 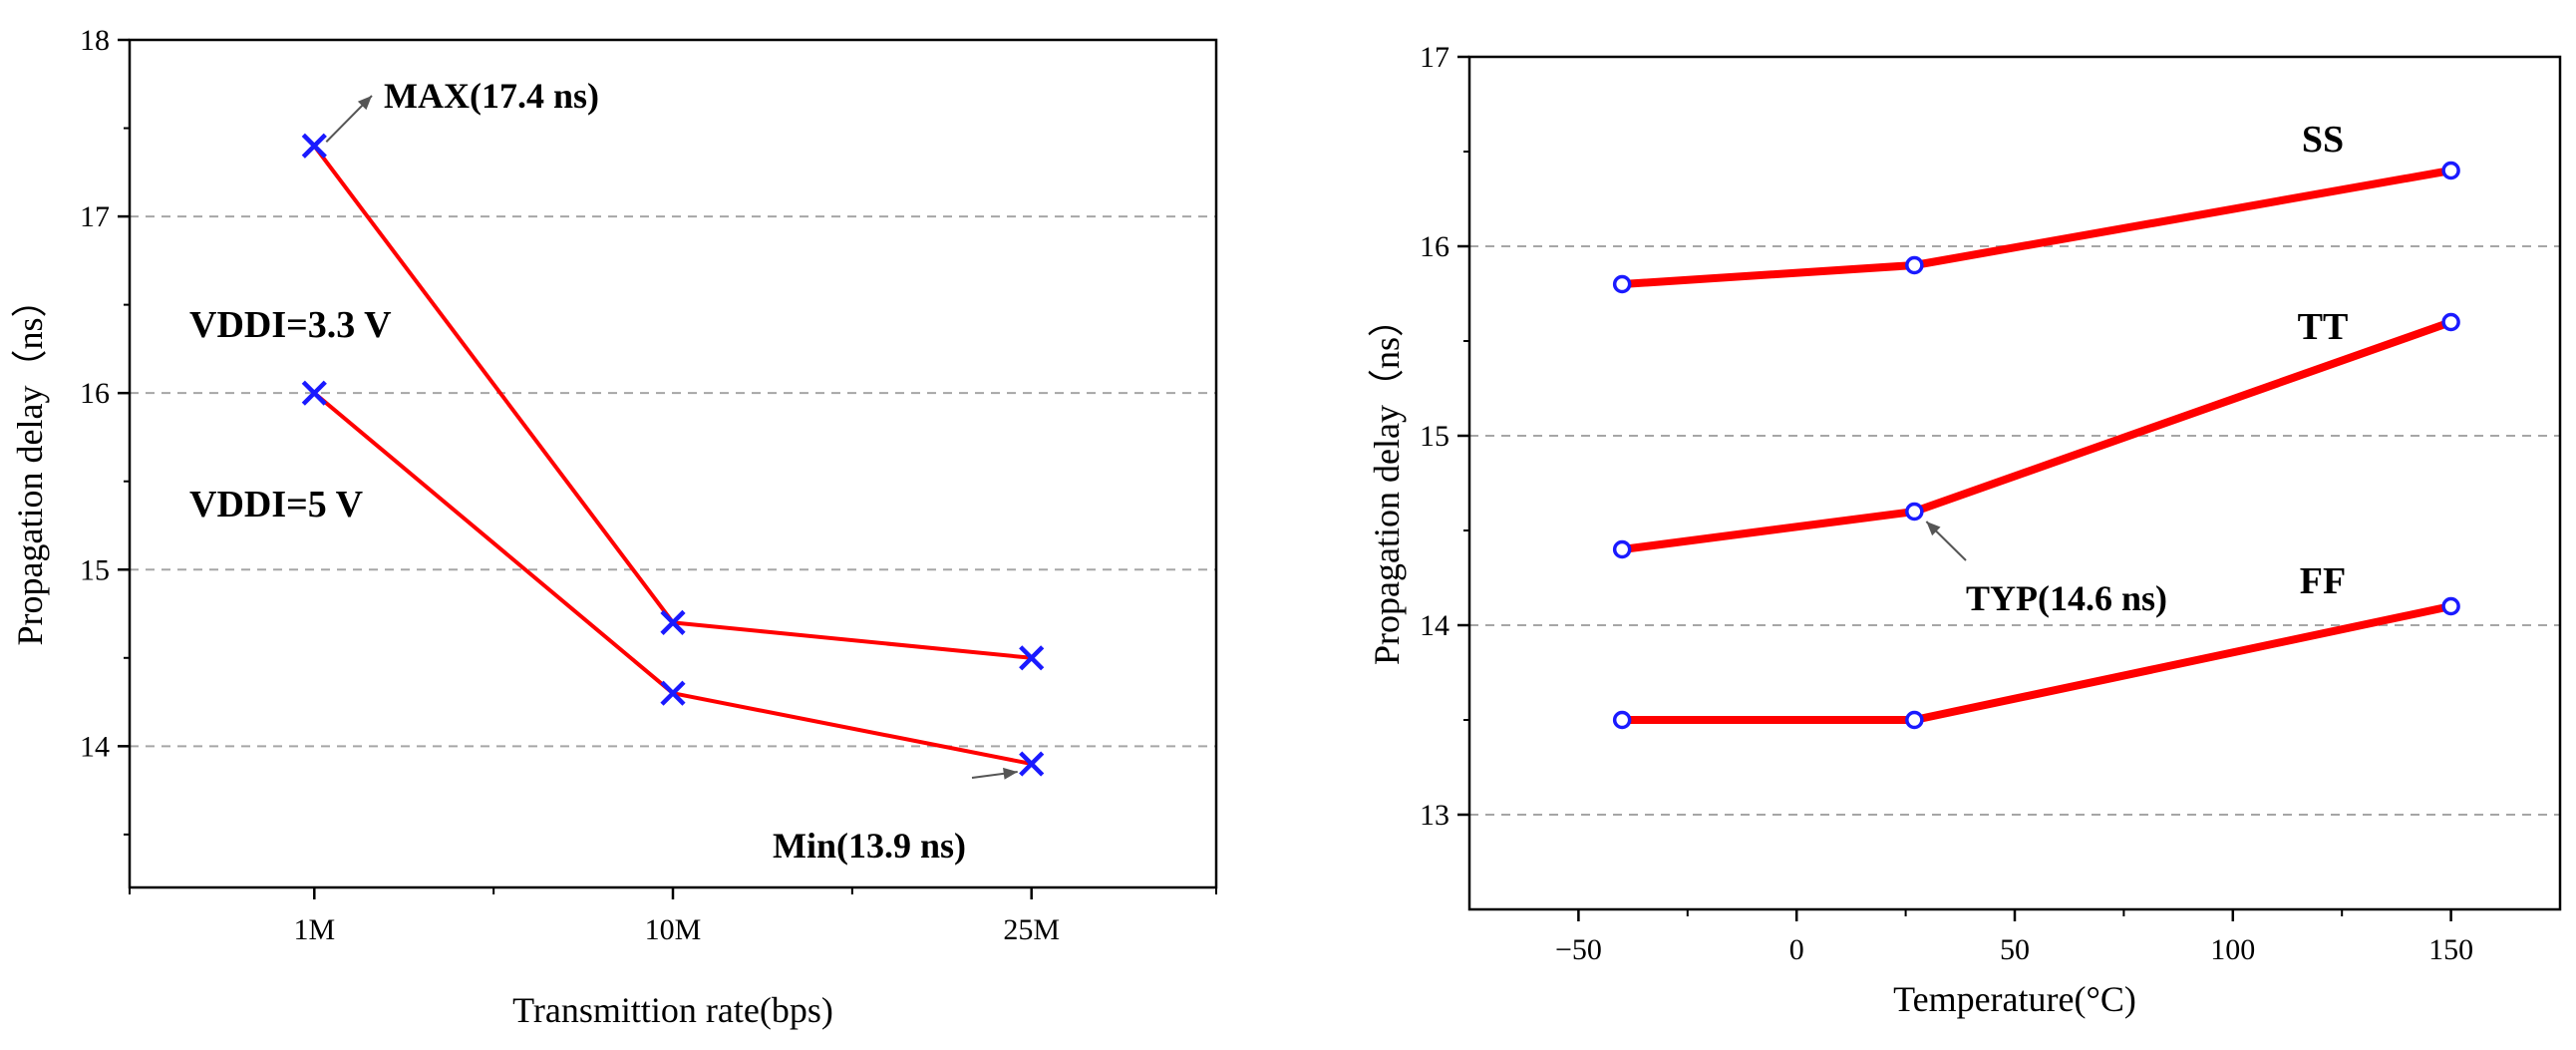 I want to click on x-tick-label: 100, so click(x=2232, y=950).